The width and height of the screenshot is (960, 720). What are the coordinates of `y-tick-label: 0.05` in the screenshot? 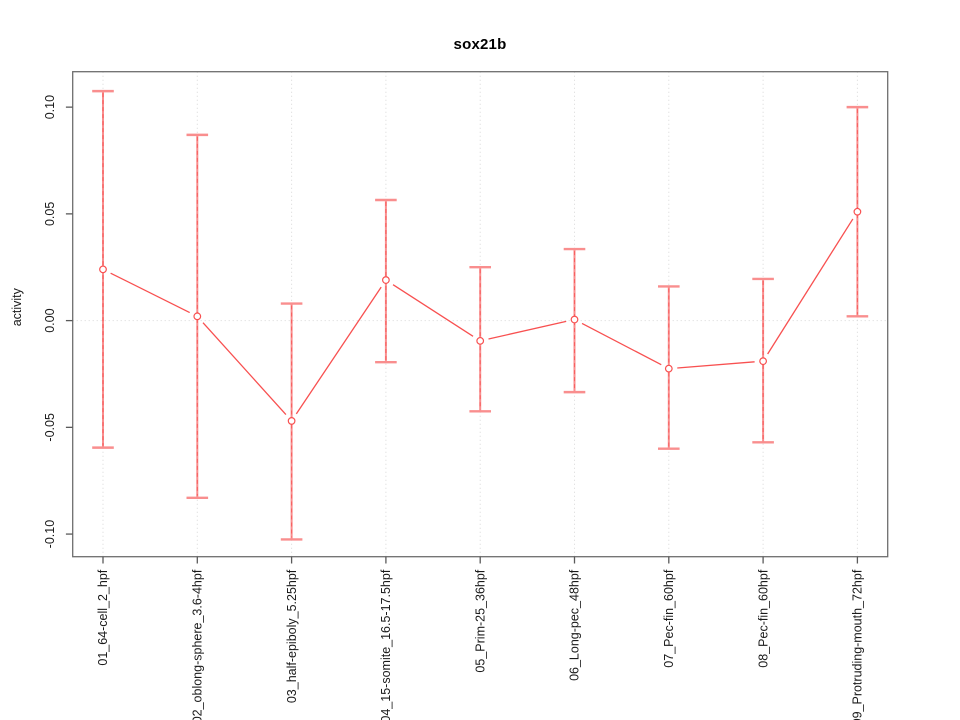 It's located at (50, 214).